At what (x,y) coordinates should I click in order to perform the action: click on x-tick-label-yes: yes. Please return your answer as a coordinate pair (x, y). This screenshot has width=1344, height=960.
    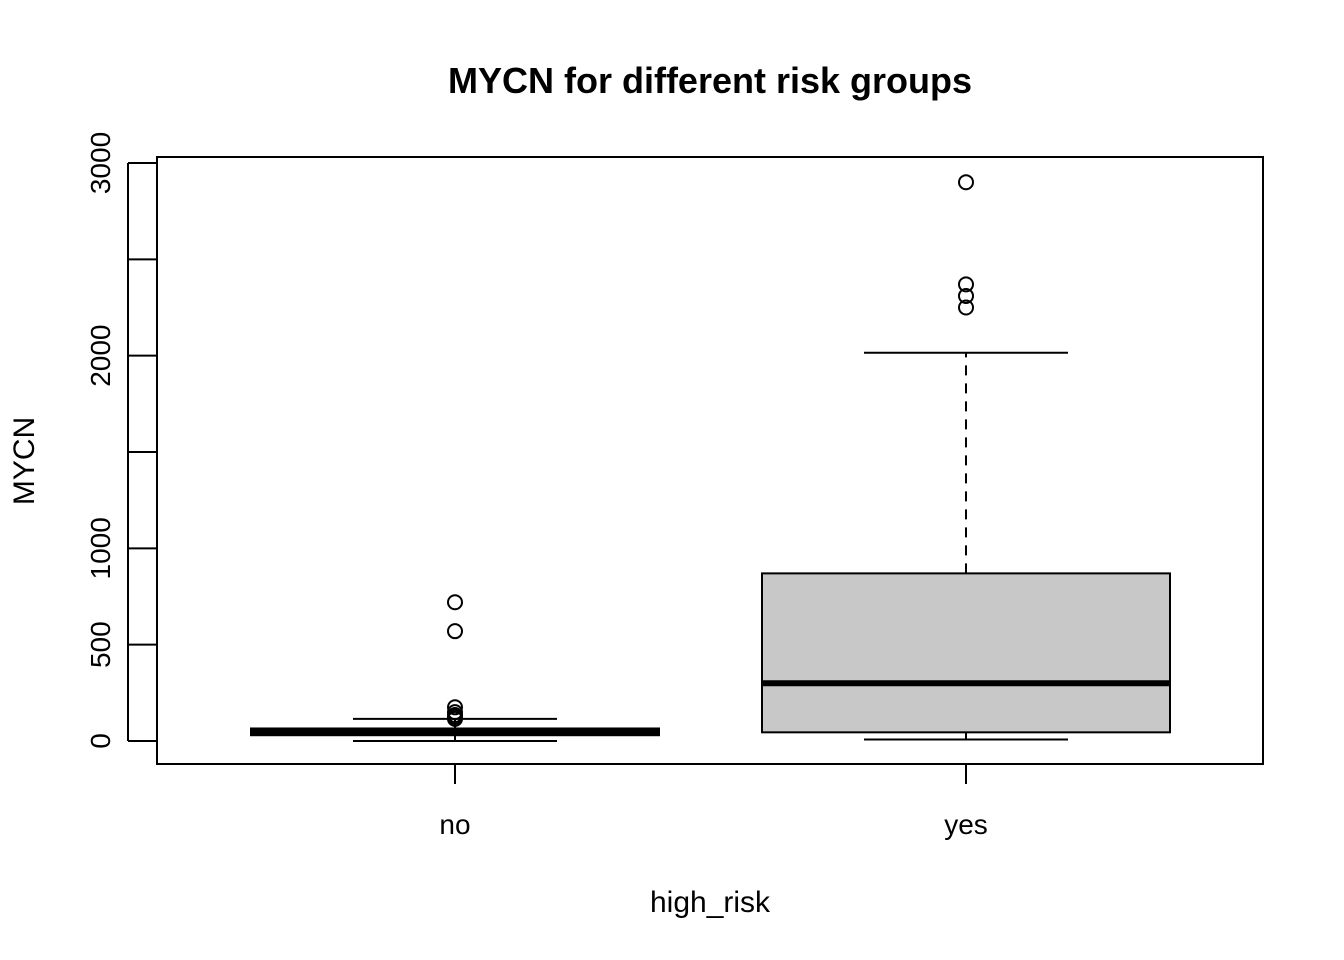
    Looking at the image, I should click on (966, 824).